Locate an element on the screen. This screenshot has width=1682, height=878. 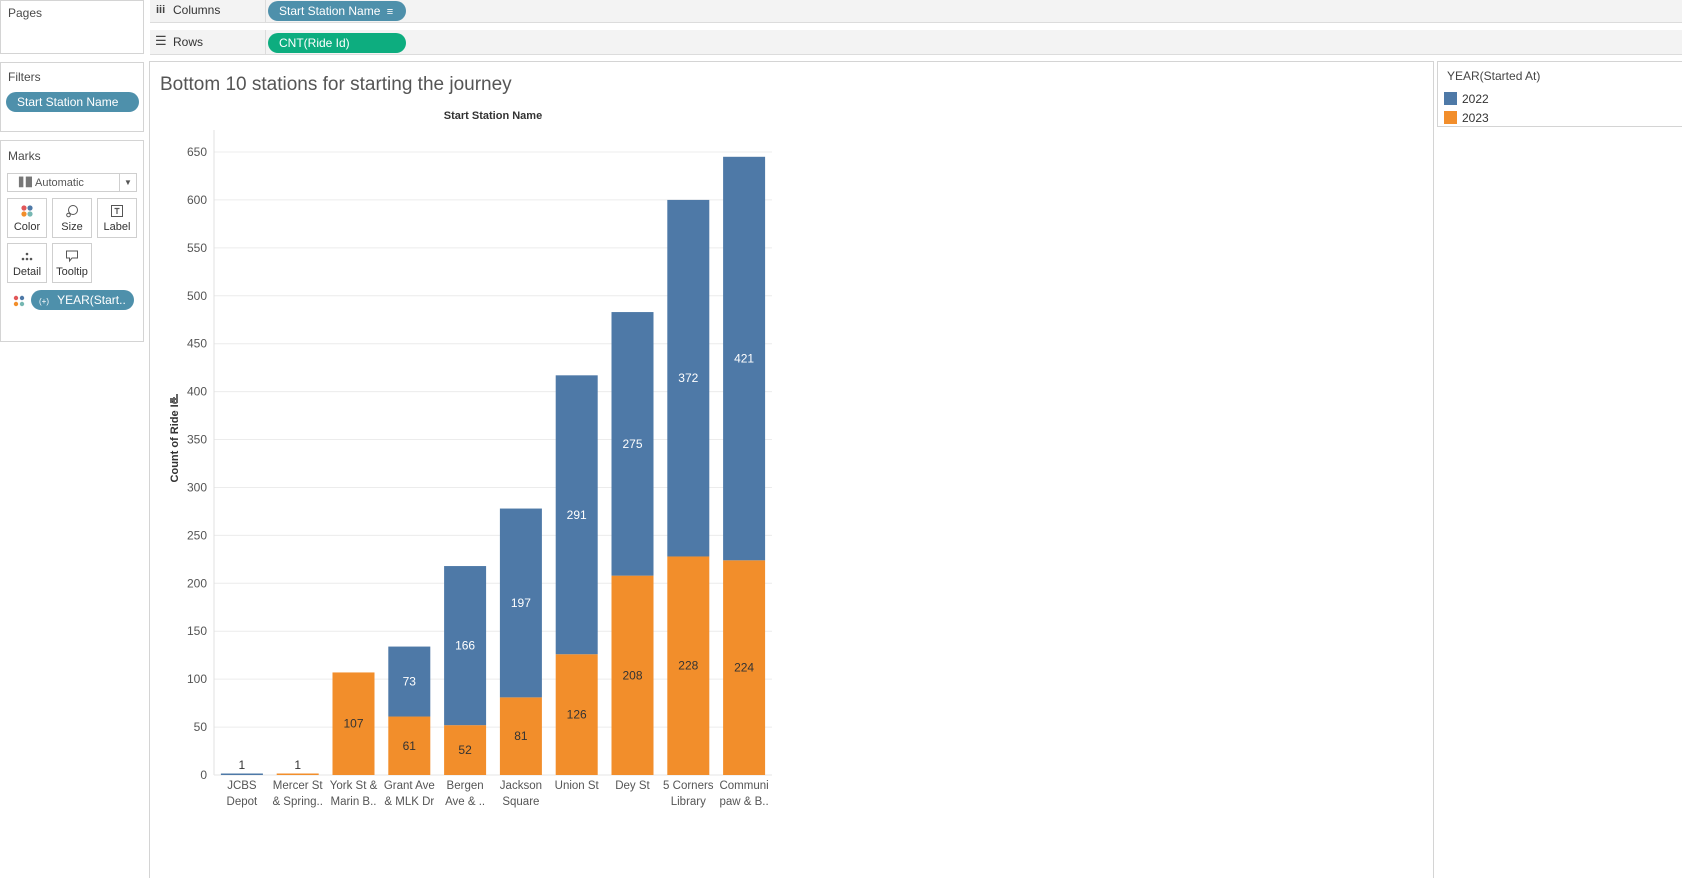
left-pane-bottom is located at coordinates (72, 610).